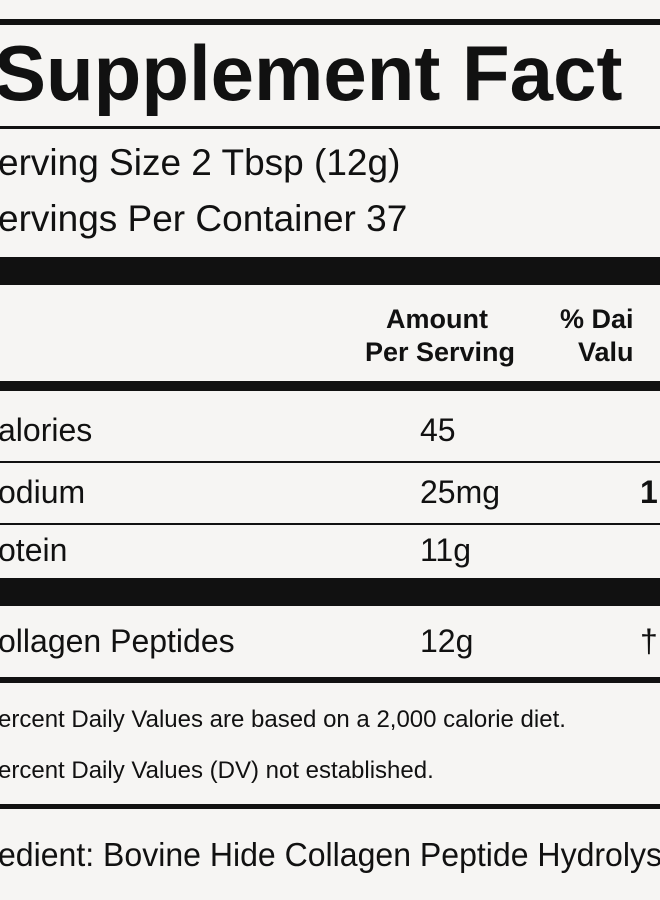  I want to click on nutrient-name: ollagen Peptides, so click(117, 641).